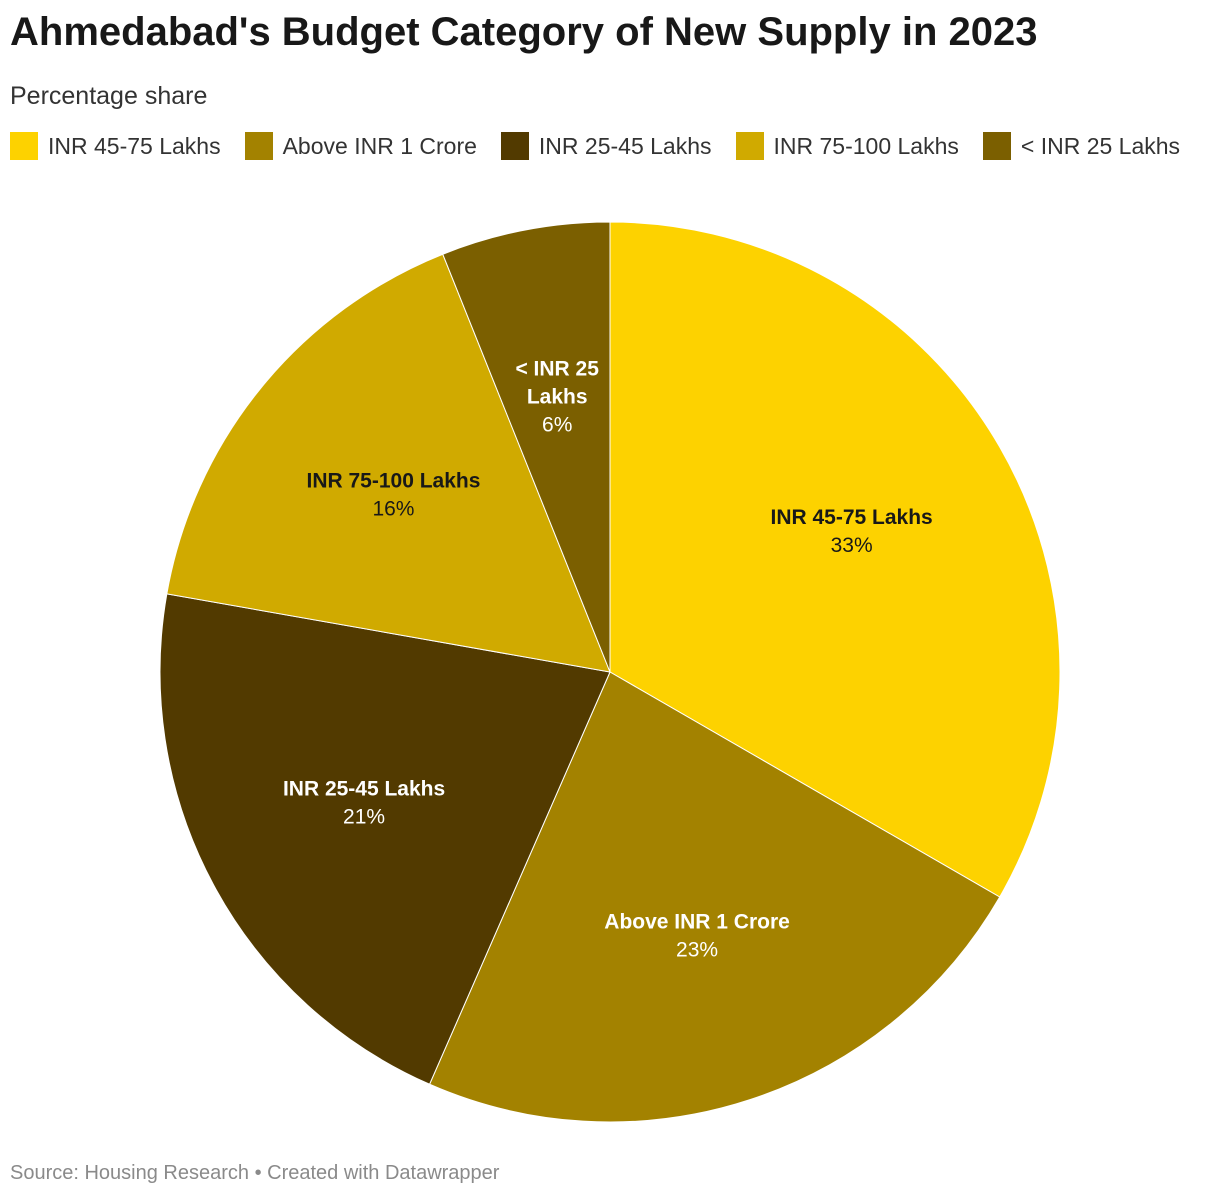 This screenshot has height=1198, width=1220. Describe the element at coordinates (393, 495) in the screenshot. I see `slice-label: INR 75-100 Lakhs 16%` at that location.